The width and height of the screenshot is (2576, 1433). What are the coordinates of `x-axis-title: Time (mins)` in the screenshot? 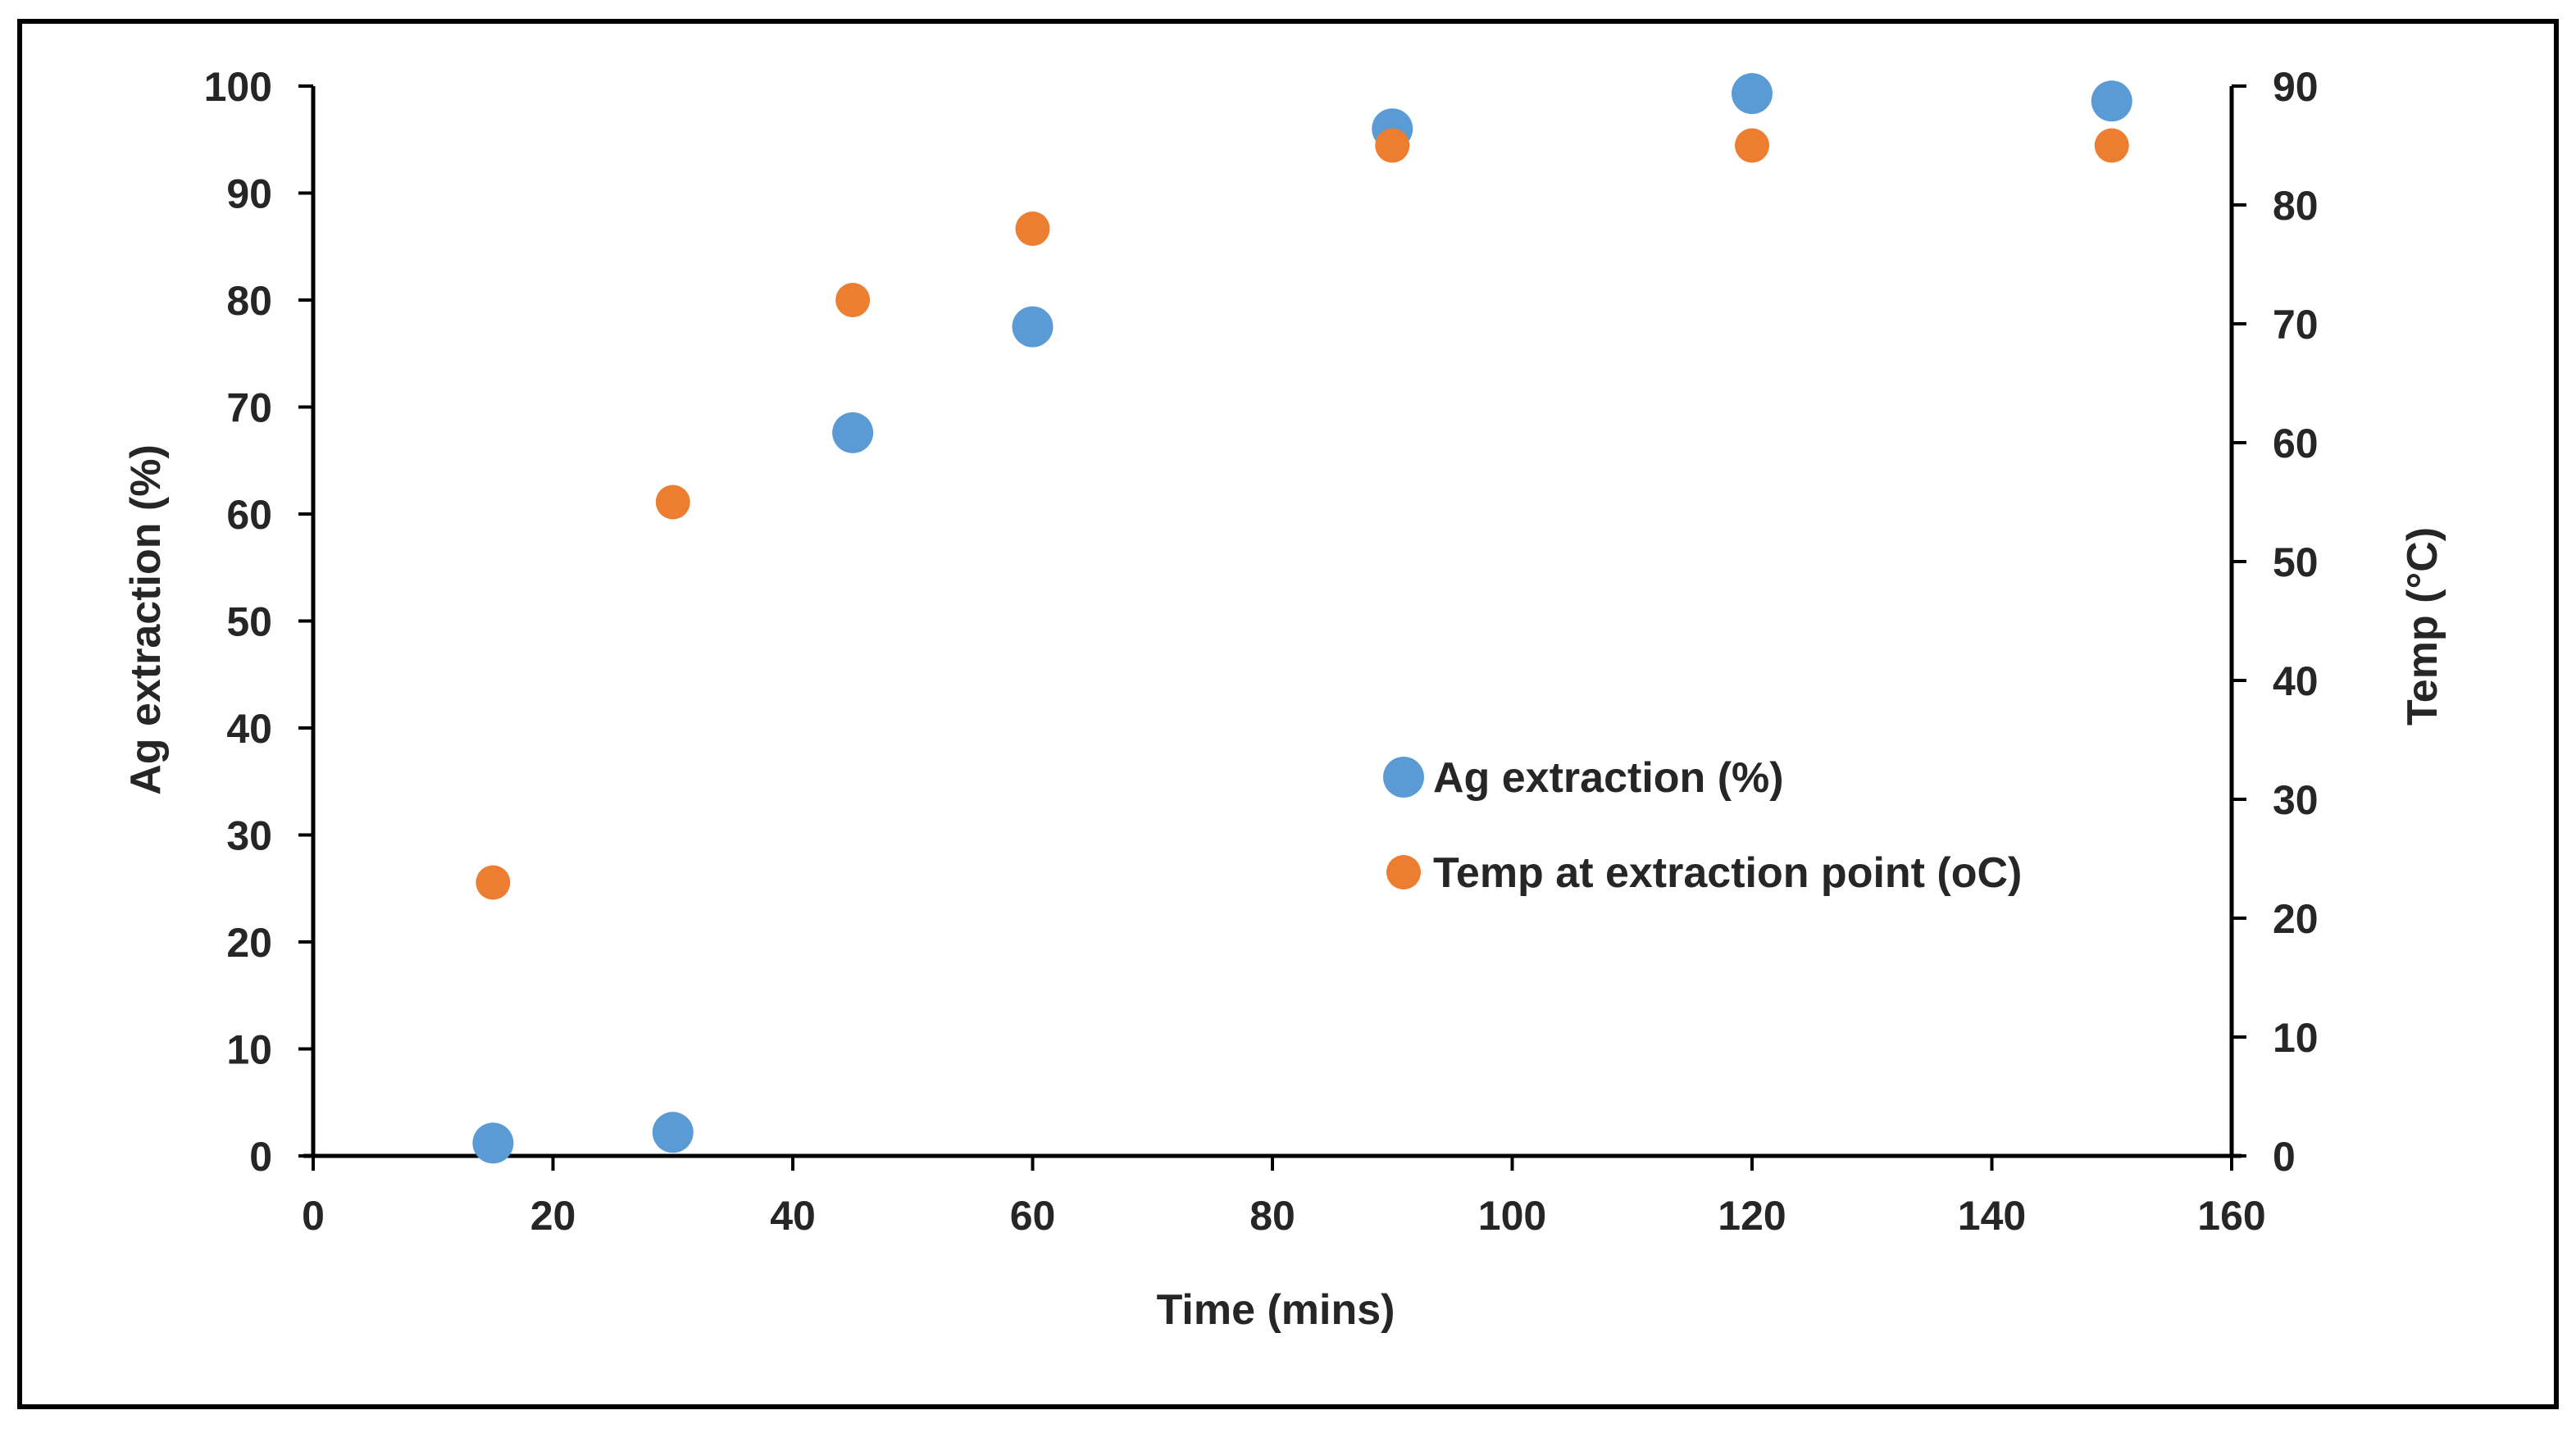 It's located at (1276, 1310).